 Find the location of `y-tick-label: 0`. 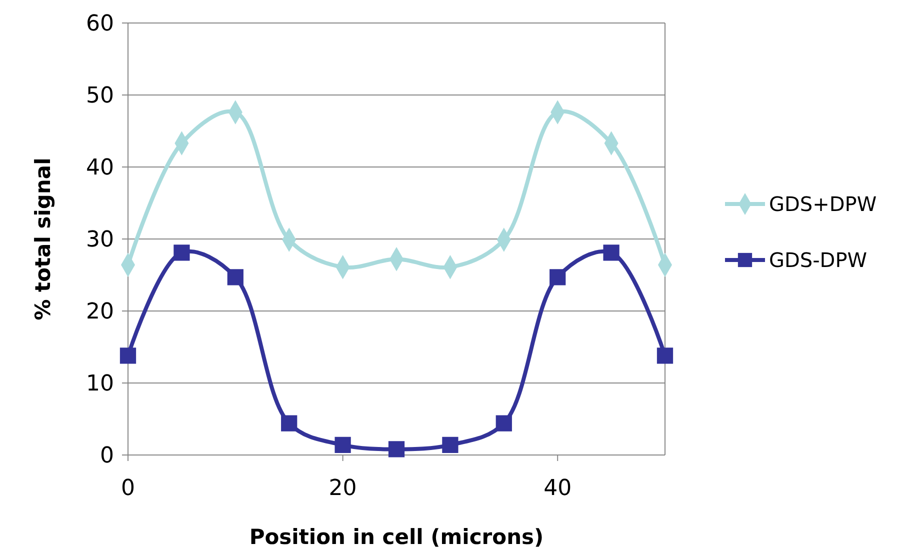

y-tick-label: 0 is located at coordinates (107, 456).